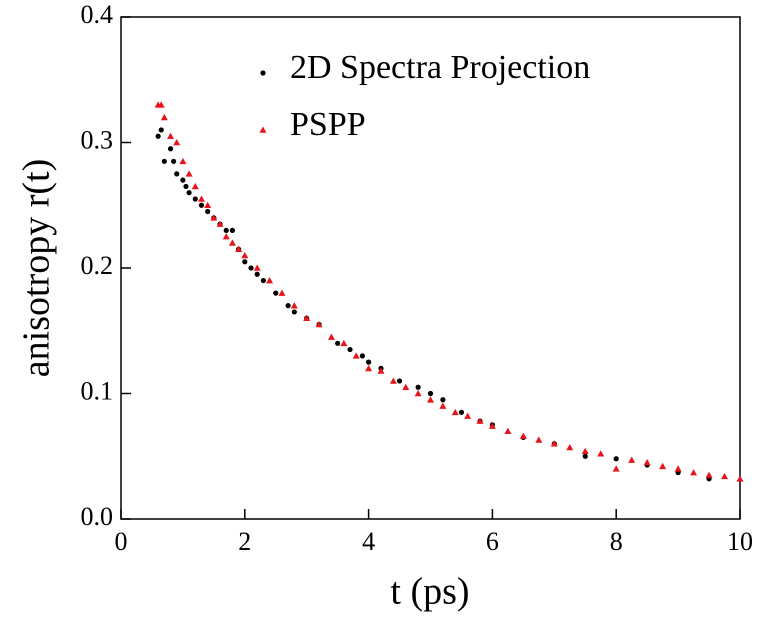  What do you see at coordinates (244, 541) in the screenshot?
I see `x-tick-label: 2` at bounding box center [244, 541].